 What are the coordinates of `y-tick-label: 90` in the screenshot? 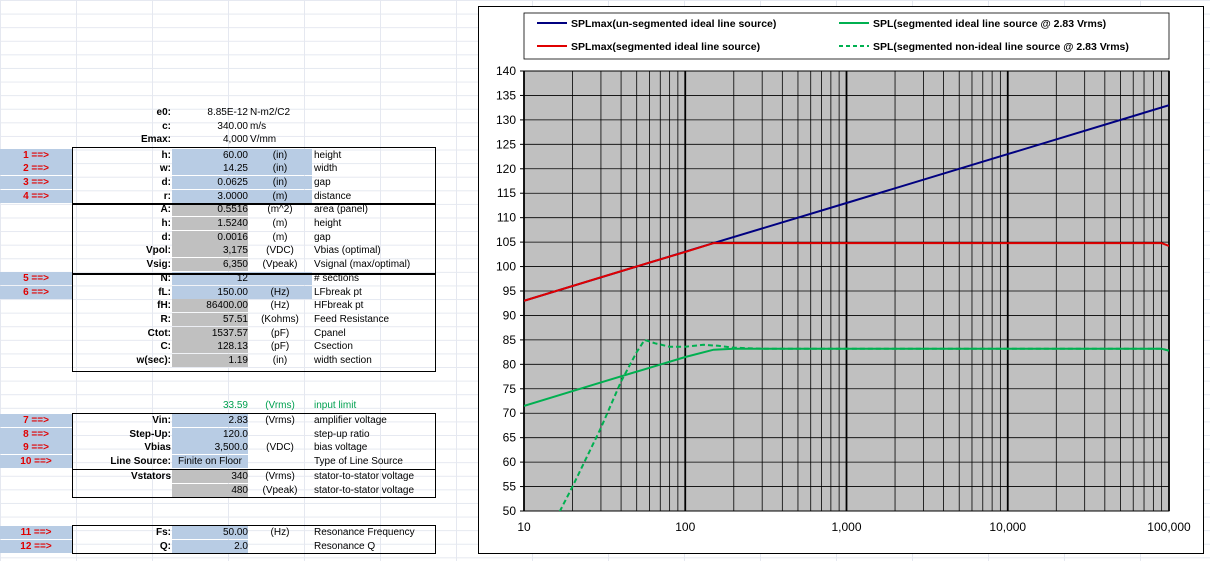 It's located at (510, 315).